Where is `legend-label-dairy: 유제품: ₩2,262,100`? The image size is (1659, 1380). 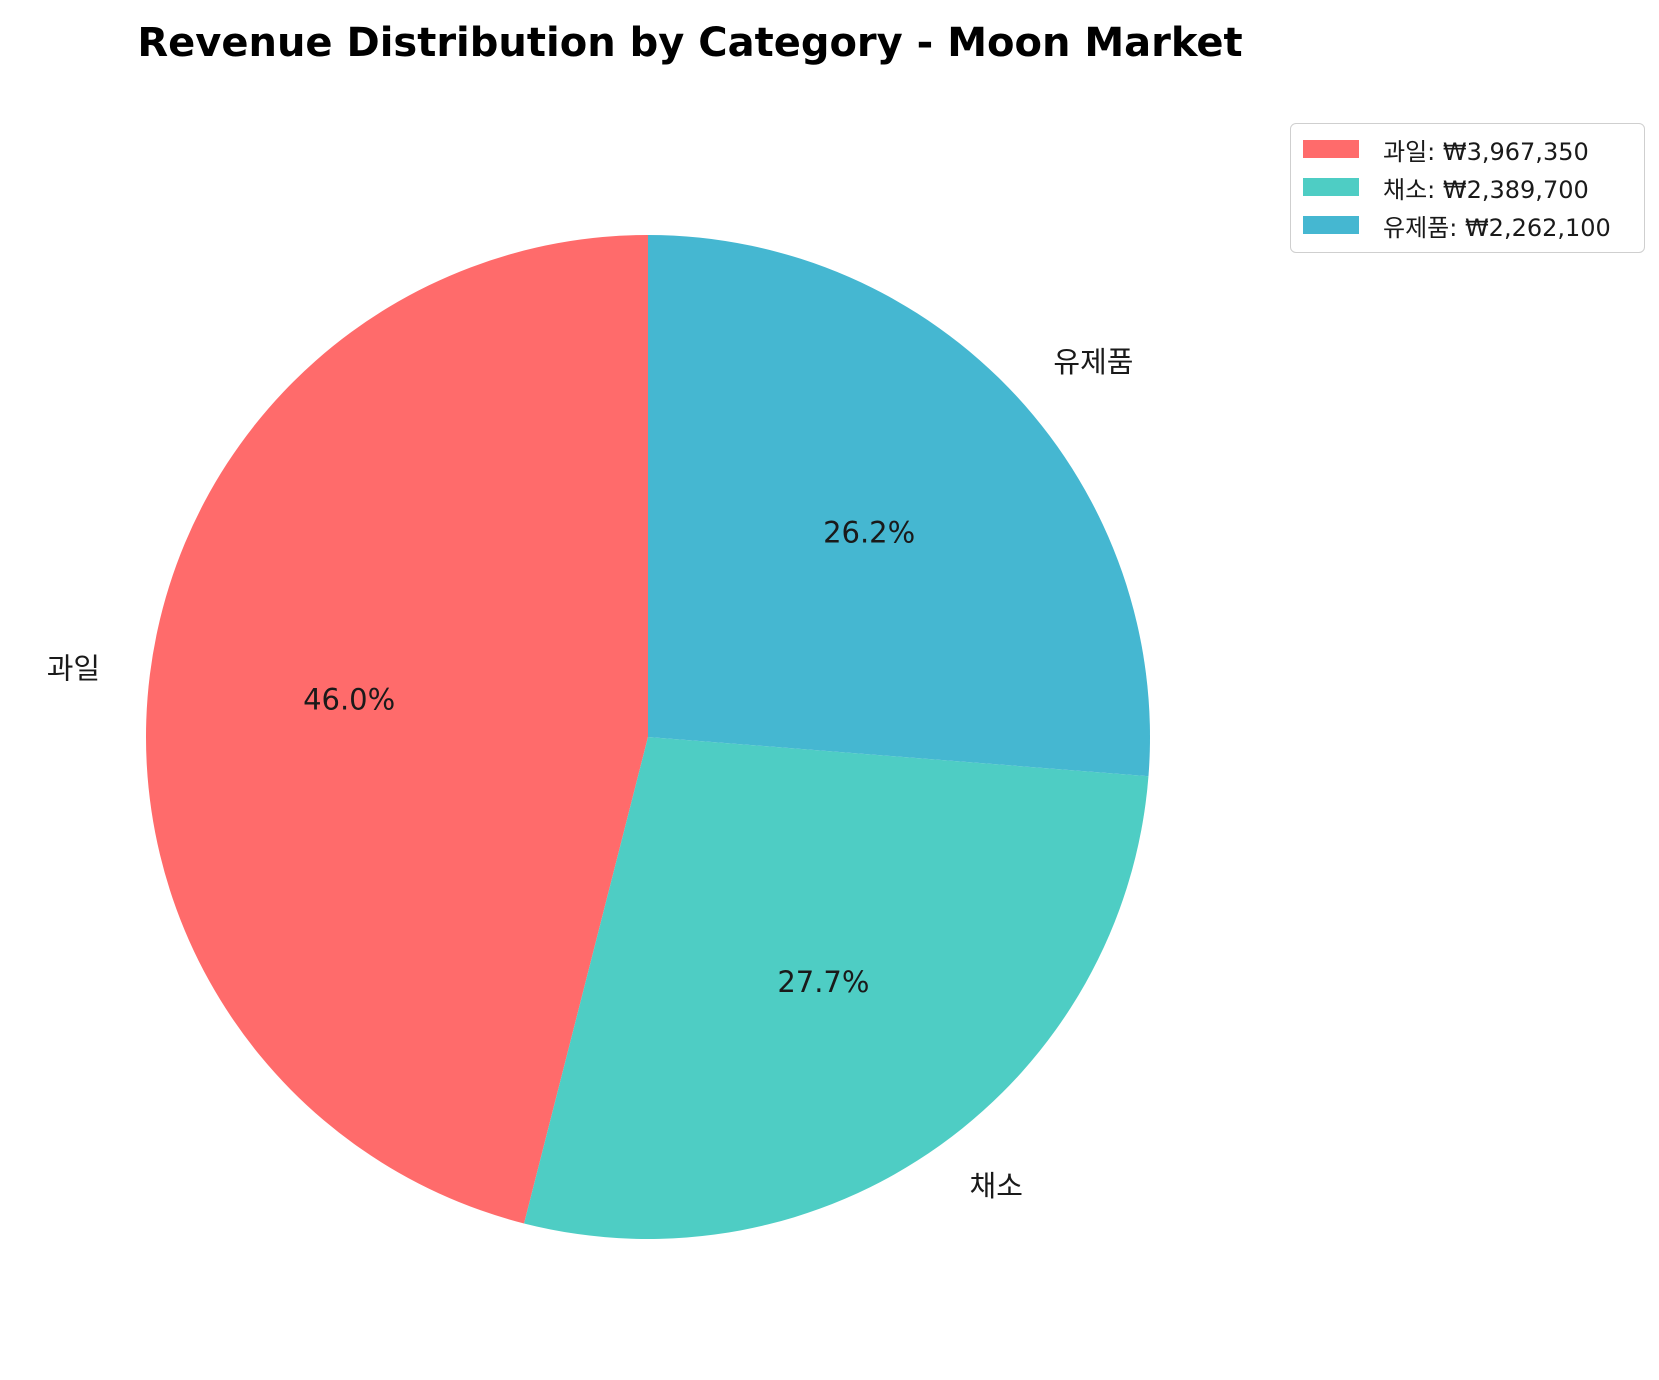
legend-label-dairy: 유제품: ₩2,262,100 is located at coordinates (1497, 227).